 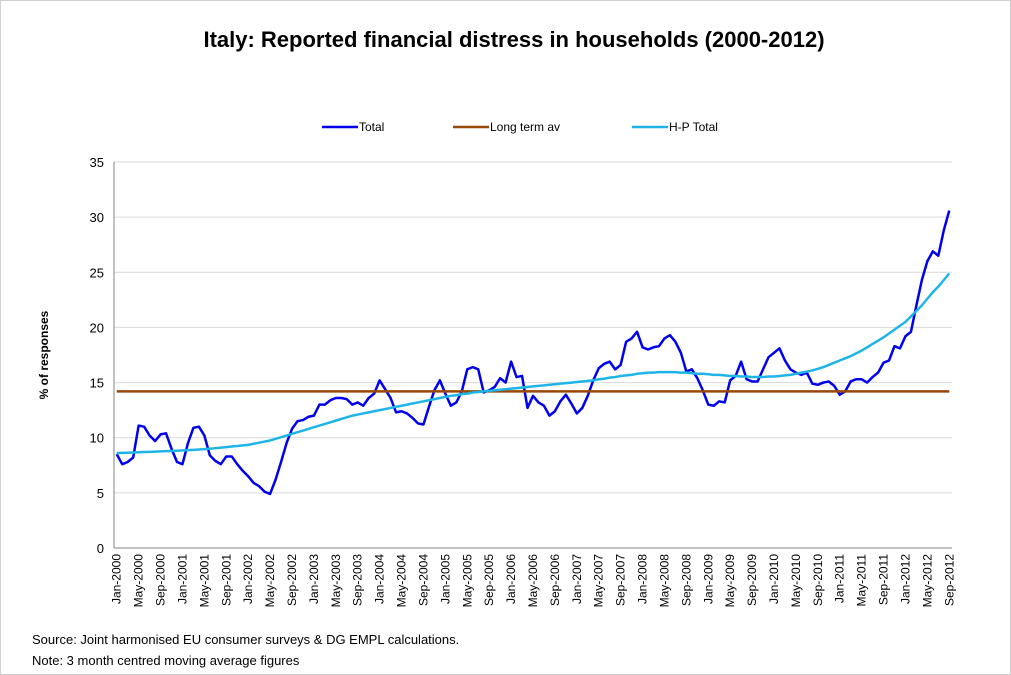 What do you see at coordinates (292, 580) in the screenshot?
I see `x-tick-label: Sep-2002` at bounding box center [292, 580].